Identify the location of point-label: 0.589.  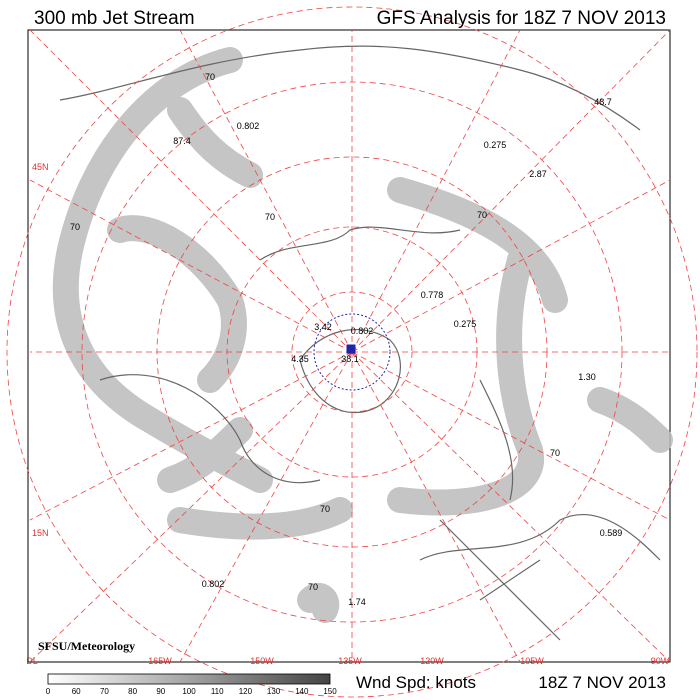
(611, 533).